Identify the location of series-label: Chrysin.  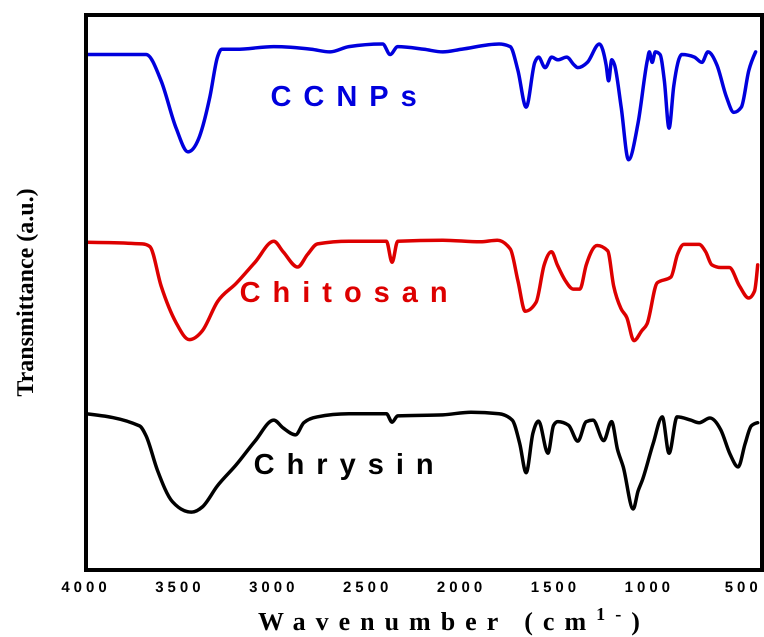
(350, 465).